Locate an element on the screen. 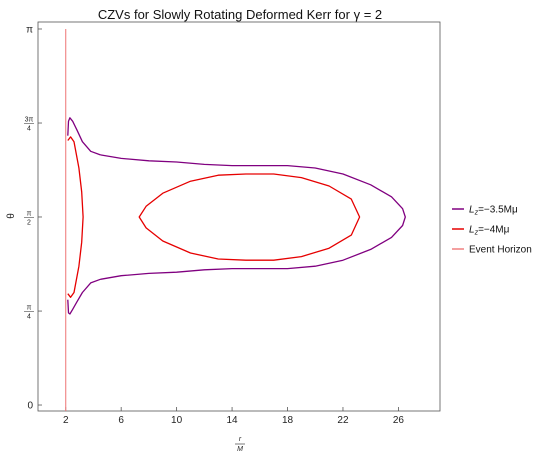  x-axis-label-num: r is located at coordinates (240, 439).